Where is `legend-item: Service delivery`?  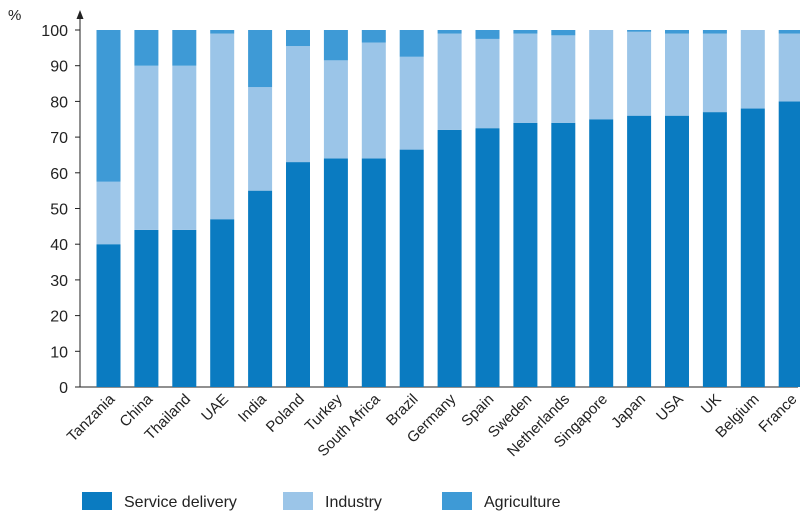 legend-item: Service delivery is located at coordinates (159, 501).